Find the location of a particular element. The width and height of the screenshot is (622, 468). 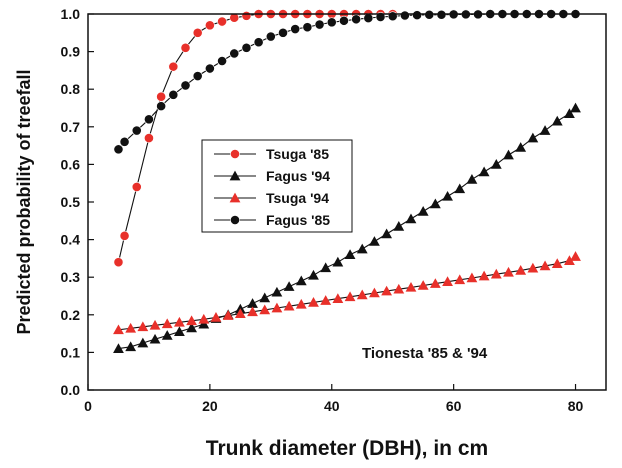

legend-box is located at coordinates (277, 186).